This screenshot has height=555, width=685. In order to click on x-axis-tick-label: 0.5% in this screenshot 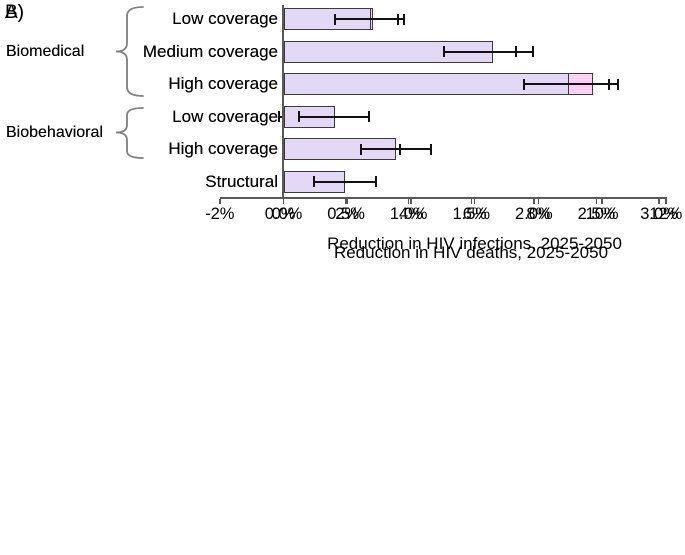, I will do `click(346, 214)`.